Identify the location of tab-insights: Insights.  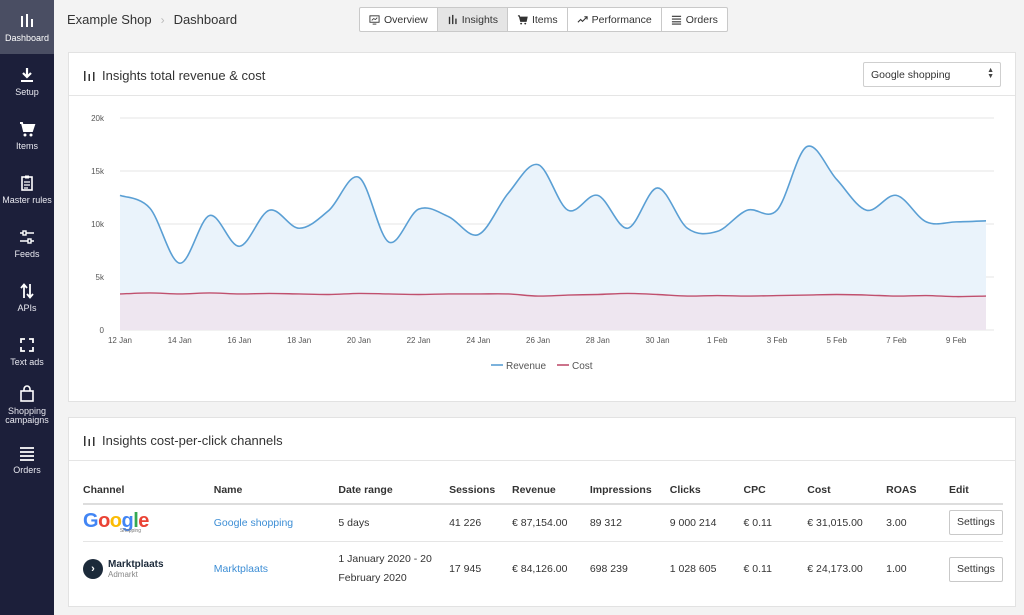
(472, 19).